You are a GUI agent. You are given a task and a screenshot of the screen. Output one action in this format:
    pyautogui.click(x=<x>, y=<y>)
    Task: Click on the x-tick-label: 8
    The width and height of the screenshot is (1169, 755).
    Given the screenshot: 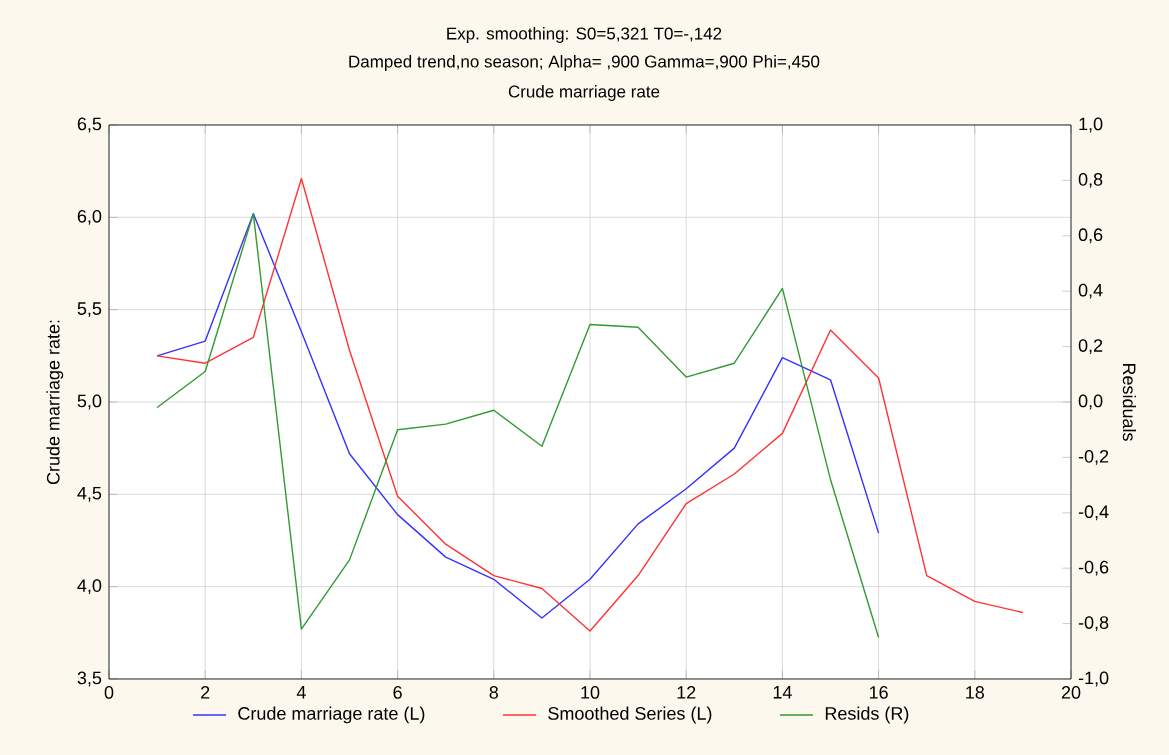 What is the action you would take?
    pyautogui.click(x=494, y=692)
    